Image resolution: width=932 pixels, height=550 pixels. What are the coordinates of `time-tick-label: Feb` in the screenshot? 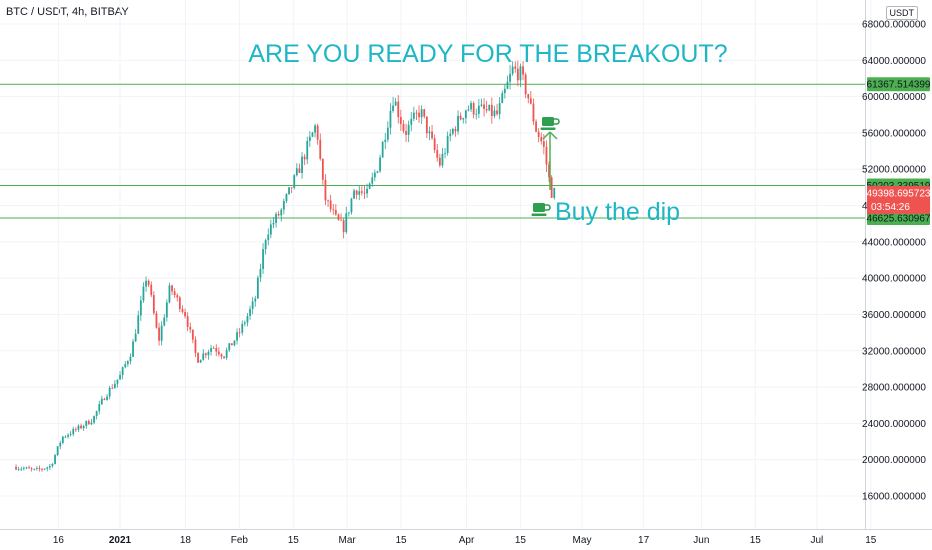 It's located at (240, 540).